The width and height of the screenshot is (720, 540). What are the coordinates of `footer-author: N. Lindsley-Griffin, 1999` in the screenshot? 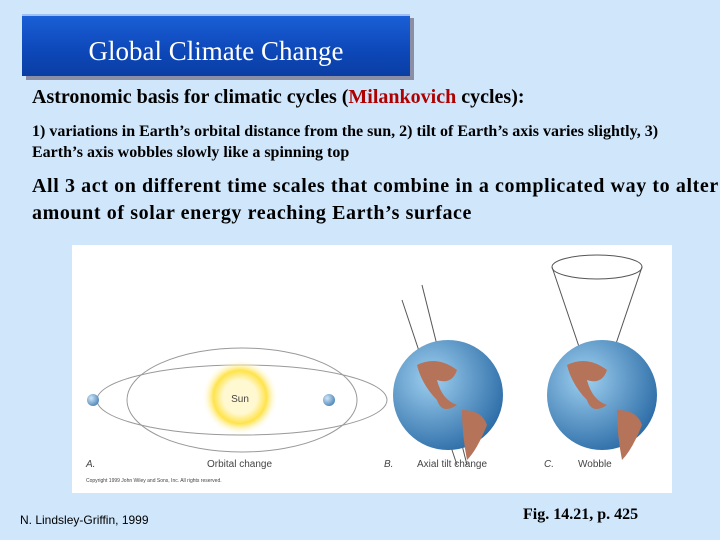 It's located at (84, 520).